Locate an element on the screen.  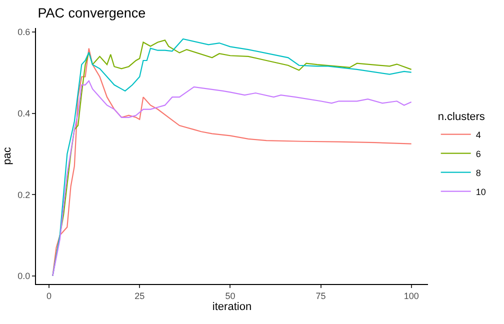
legend-label: 8 is located at coordinates (478, 173).